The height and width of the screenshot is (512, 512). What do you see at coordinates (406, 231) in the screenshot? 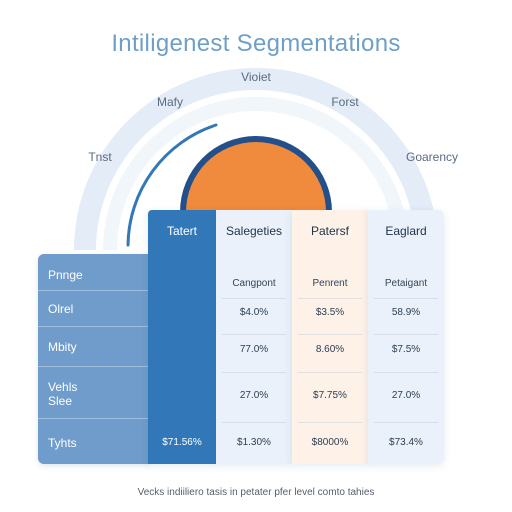
I see `column-header: Eaglard` at bounding box center [406, 231].